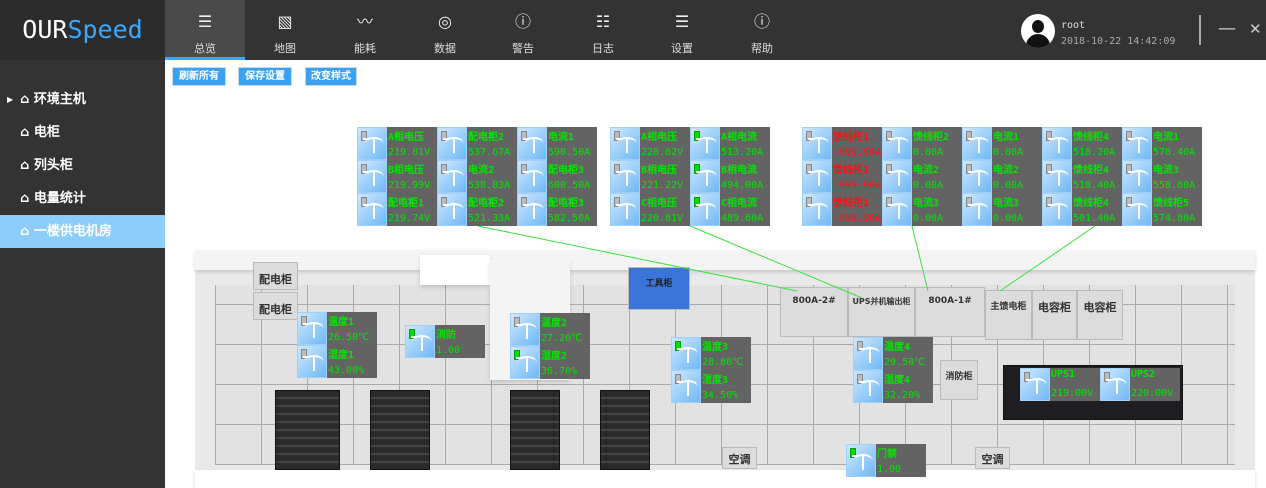 The image size is (1266, 488). Describe the element at coordinates (1038, 31) in the screenshot. I see `avatar` at that location.